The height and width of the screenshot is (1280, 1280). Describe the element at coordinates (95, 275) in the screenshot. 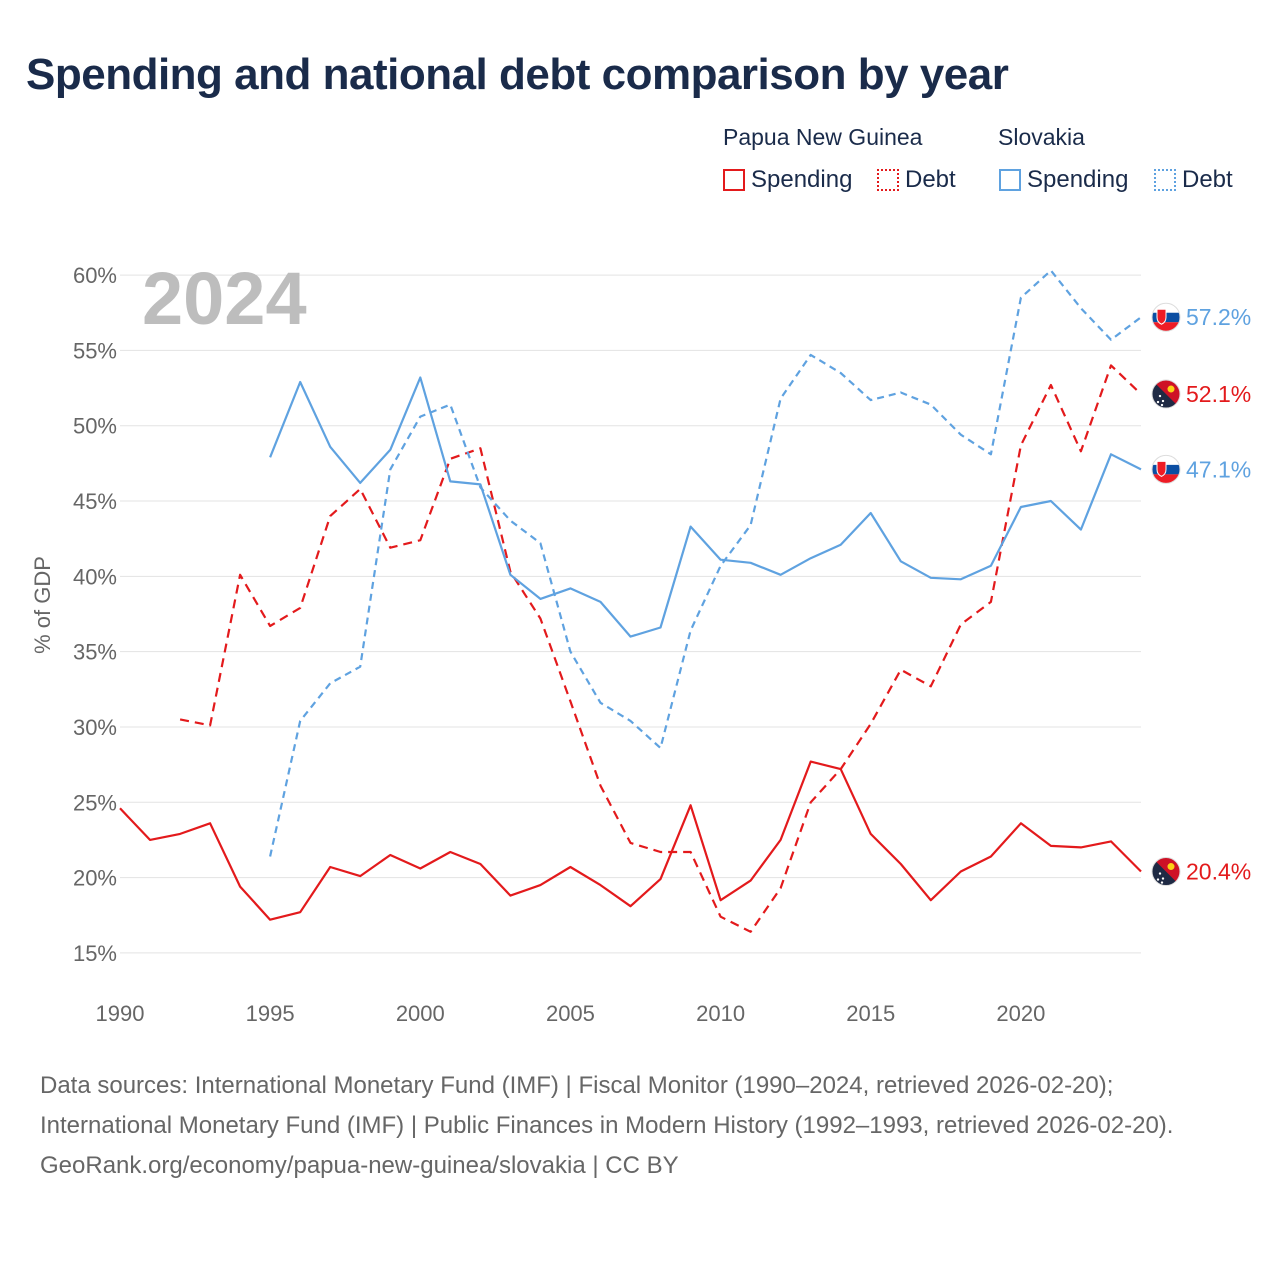

I see `y-tick-label: 60%` at that location.